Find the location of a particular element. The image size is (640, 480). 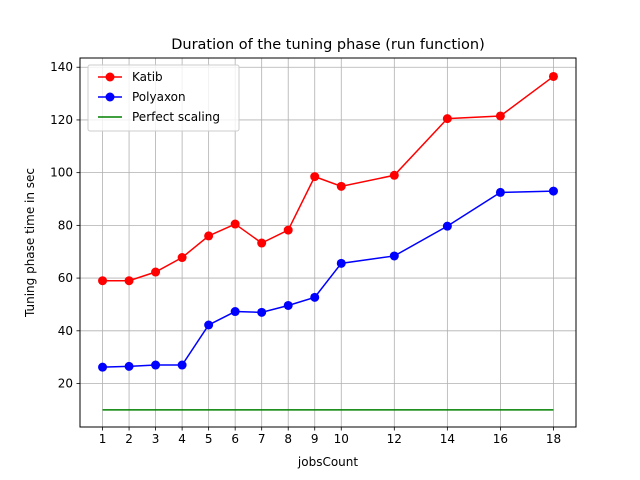

y-tick-label: 40 is located at coordinates (65, 331).